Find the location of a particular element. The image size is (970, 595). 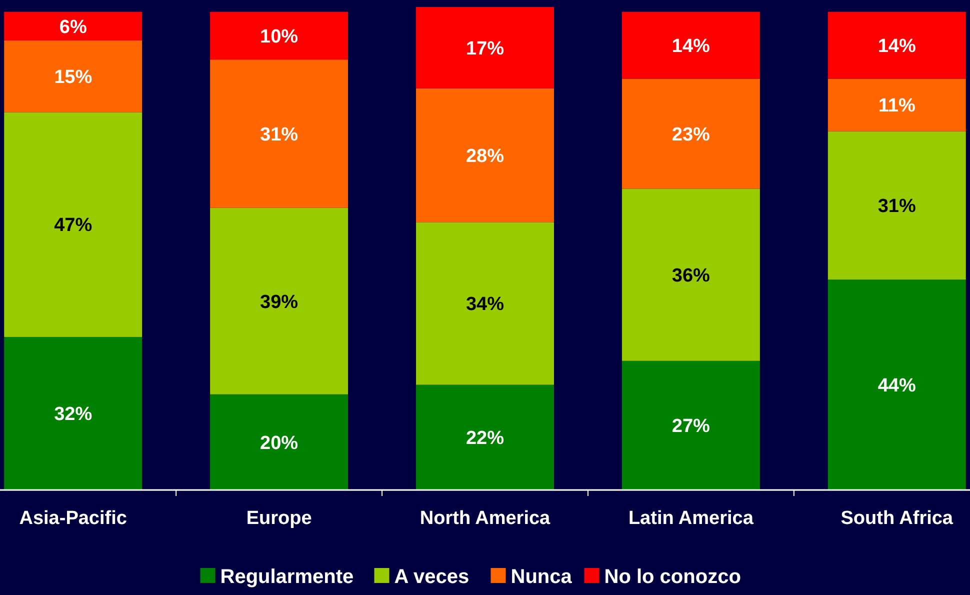

legend-label: Nunca is located at coordinates (541, 577).